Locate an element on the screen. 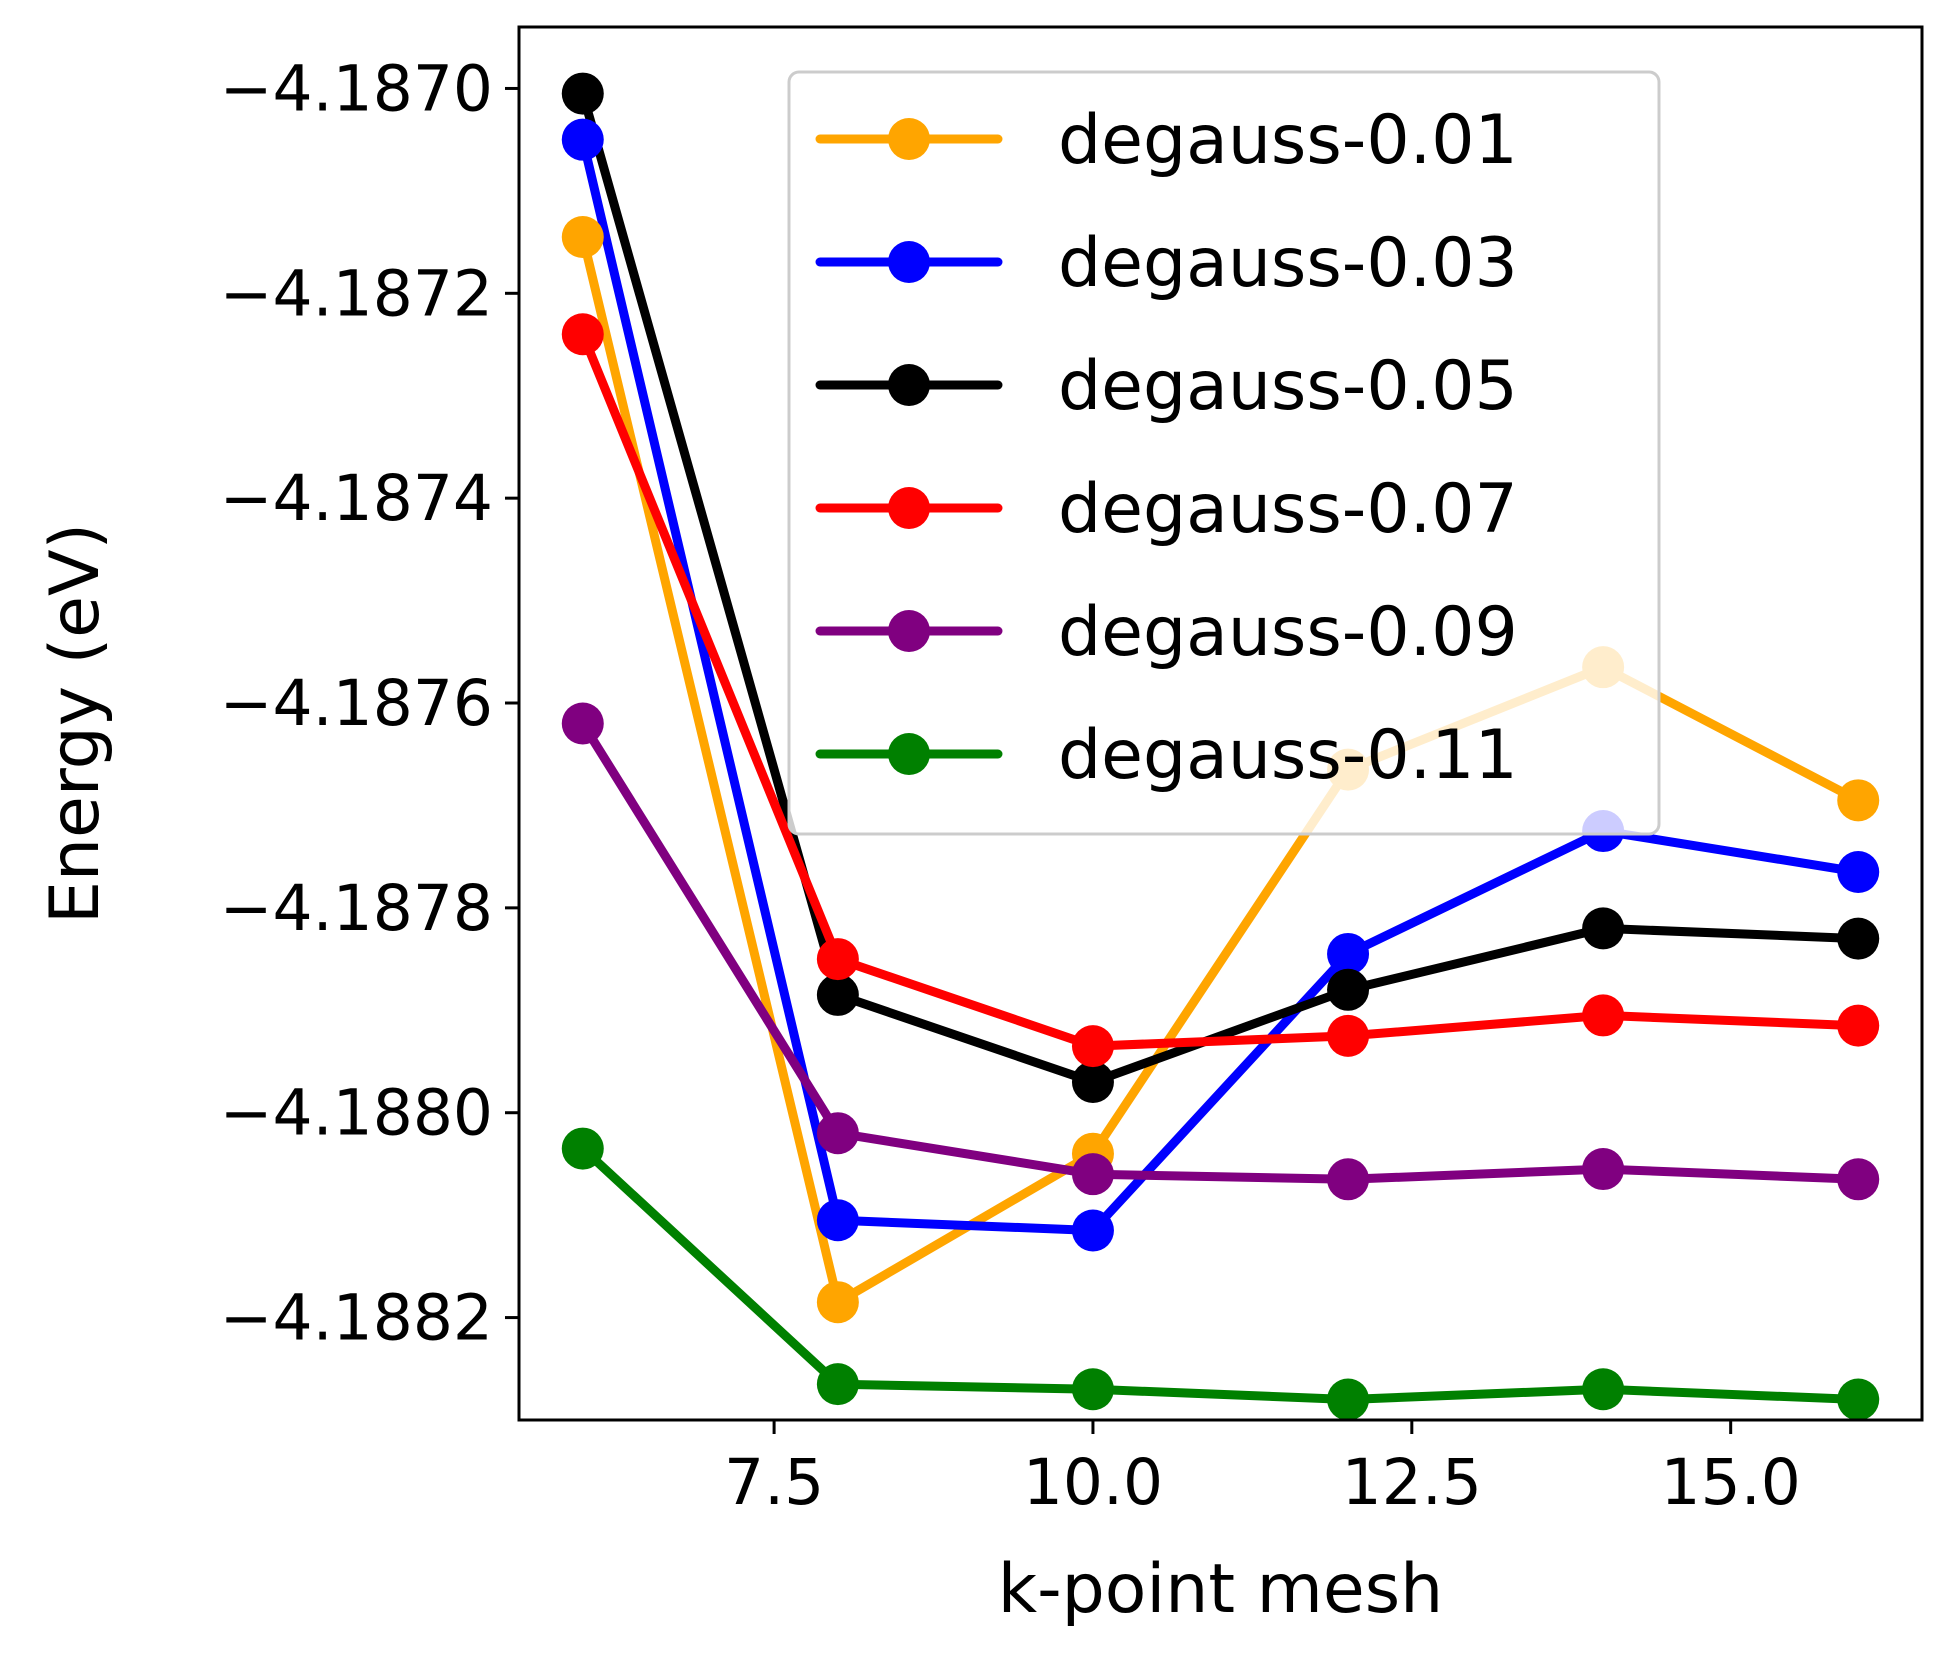  x-tick-label: 12.5 is located at coordinates (1412, 1482).